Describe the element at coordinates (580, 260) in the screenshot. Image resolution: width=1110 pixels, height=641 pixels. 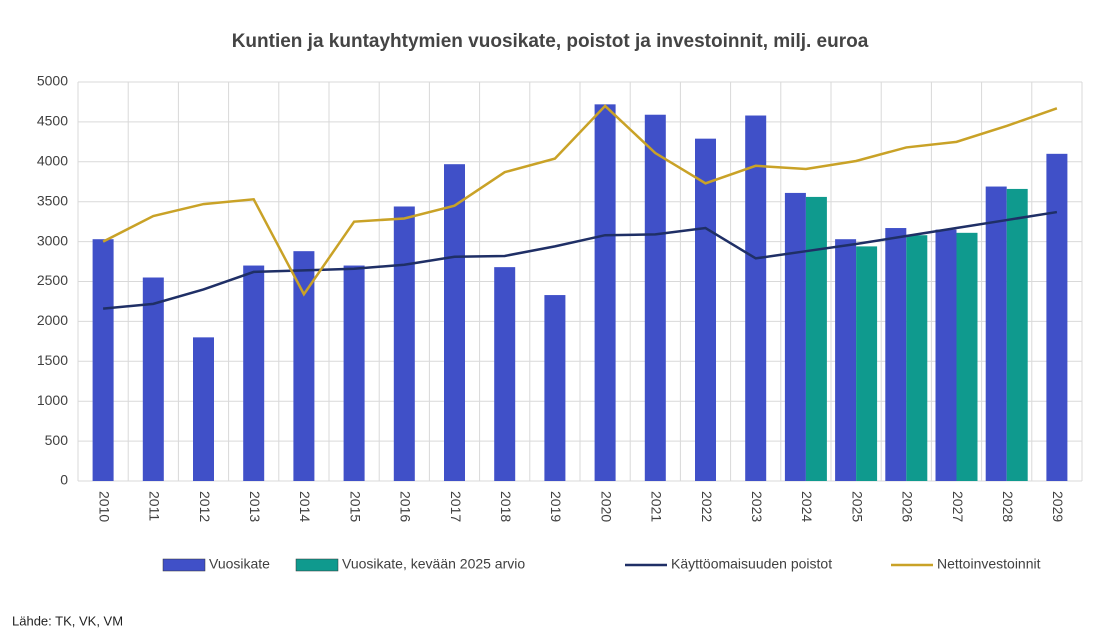
I see `line` at that location.